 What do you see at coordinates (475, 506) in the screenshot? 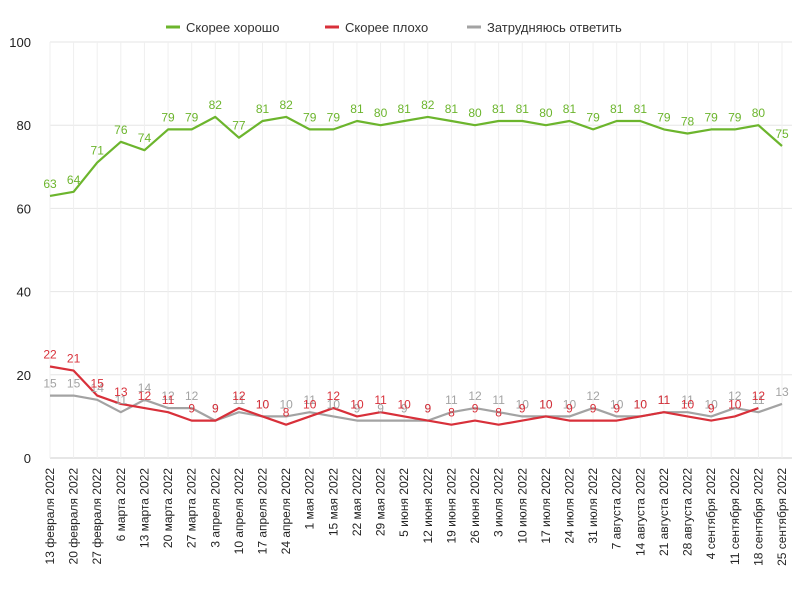
I see `x-tick-label: 26 июня 2022` at bounding box center [475, 506].